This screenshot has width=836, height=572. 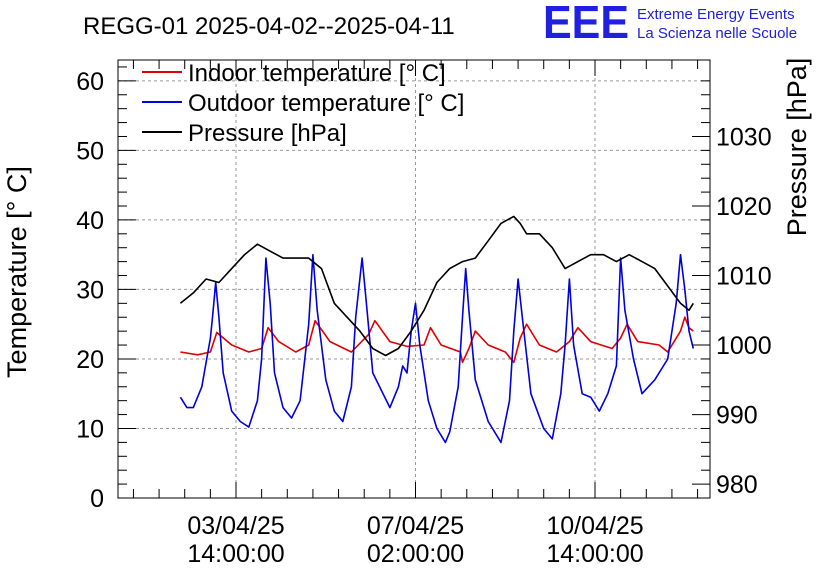 What do you see at coordinates (90, 429) in the screenshot?
I see `tick-label-left: 10` at bounding box center [90, 429].